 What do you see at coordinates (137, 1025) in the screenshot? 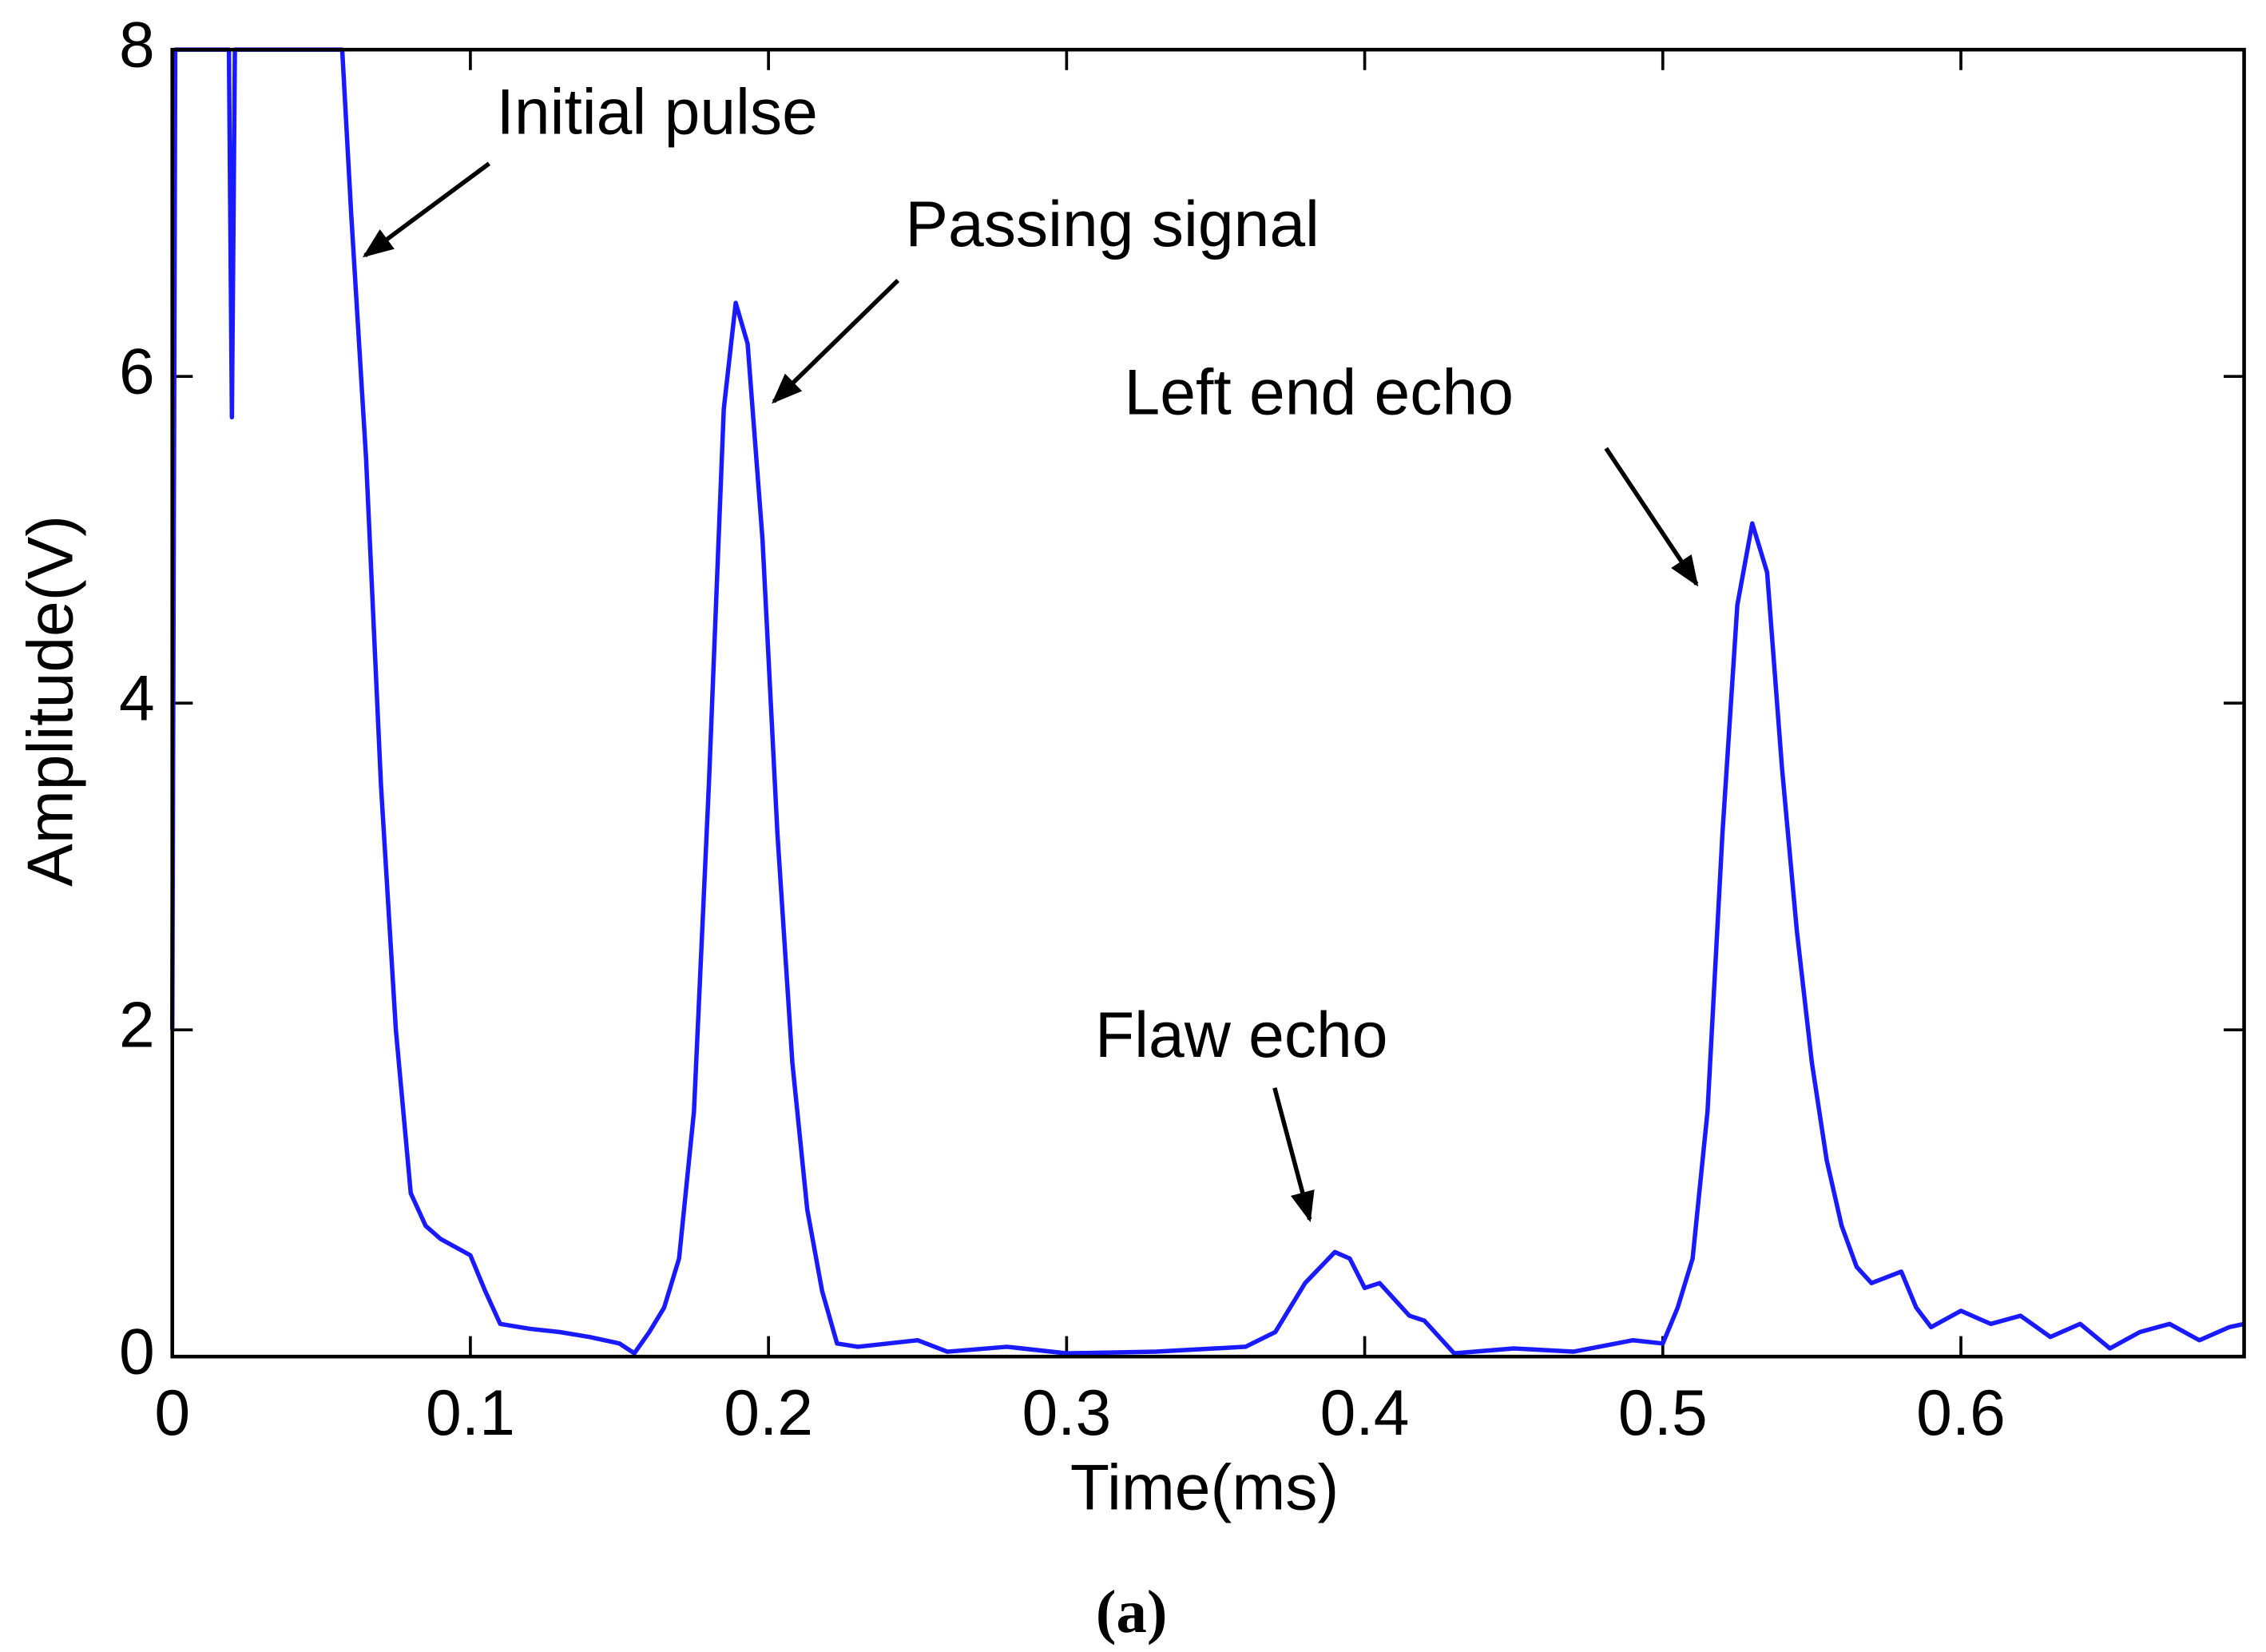
I see `y-tick-label: 2` at bounding box center [137, 1025].